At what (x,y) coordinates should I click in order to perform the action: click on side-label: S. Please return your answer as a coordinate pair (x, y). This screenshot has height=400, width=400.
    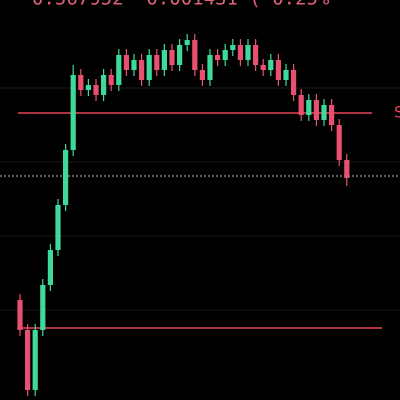
    Looking at the image, I should click on (397, 112).